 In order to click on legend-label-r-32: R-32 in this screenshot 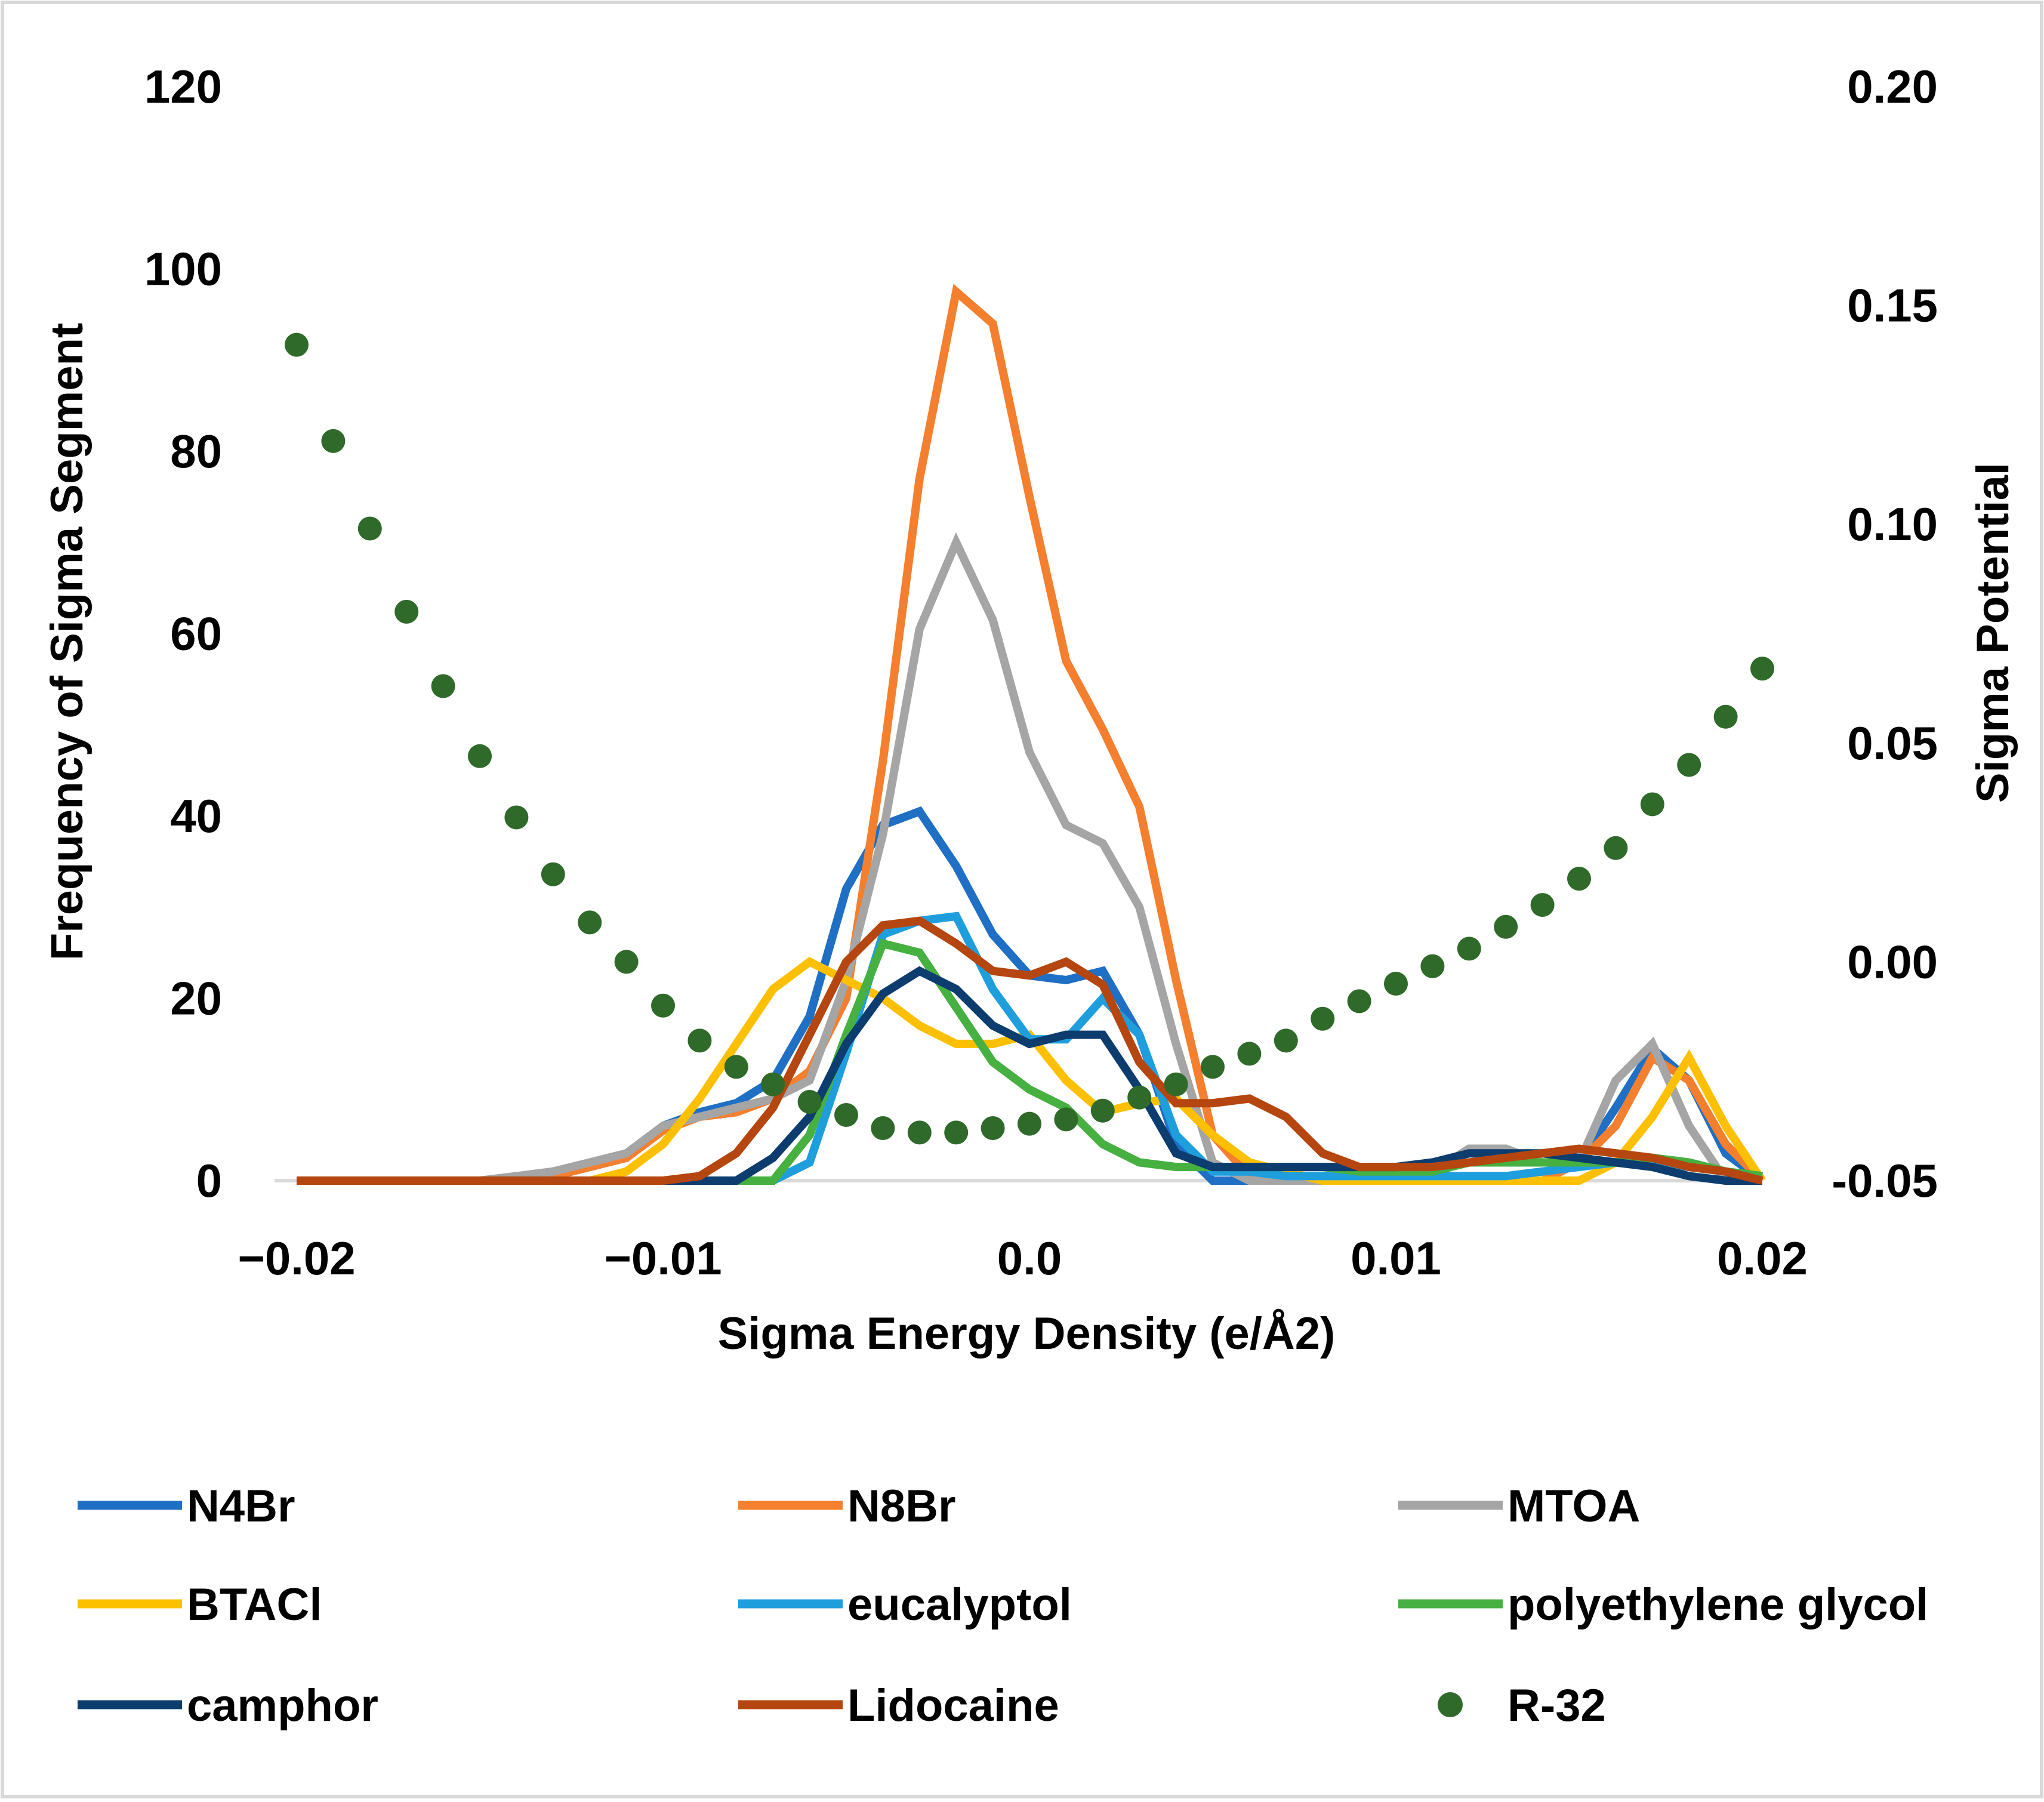, I will do `click(1556, 1705)`.